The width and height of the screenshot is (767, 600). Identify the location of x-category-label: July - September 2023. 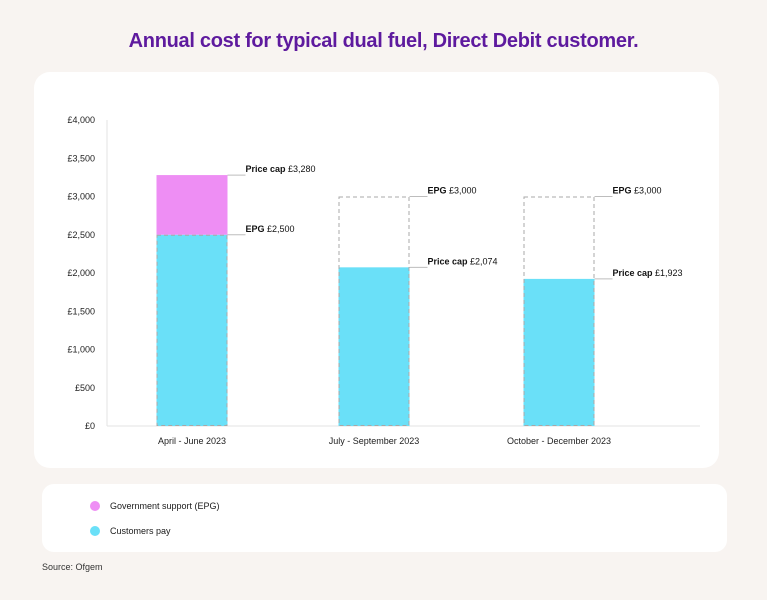
(374, 441).